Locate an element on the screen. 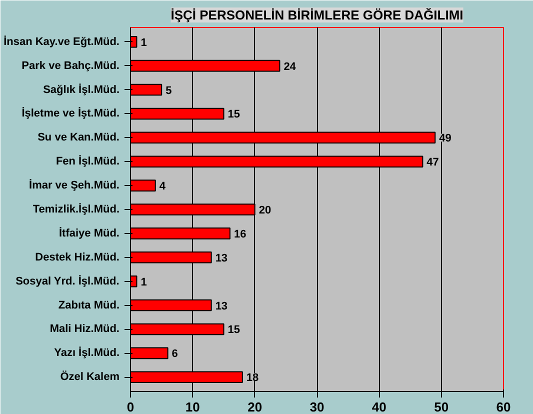 The height and width of the screenshot is (414, 533). y-tick-label: Destek Hiz.Müd. is located at coordinates (77, 257).